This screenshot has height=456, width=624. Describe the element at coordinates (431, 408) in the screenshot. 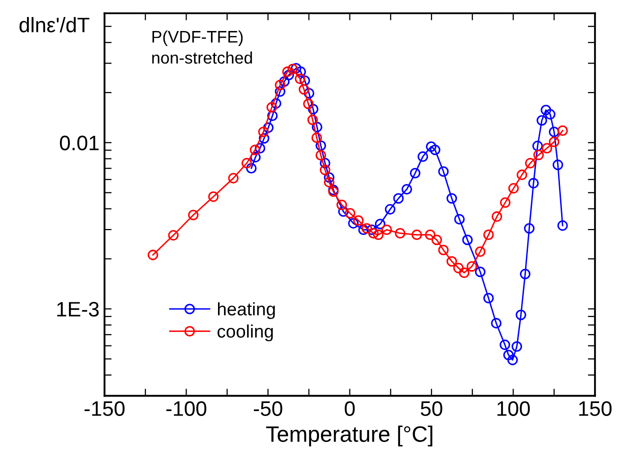

I see `x-tick-label: 50` at that location.